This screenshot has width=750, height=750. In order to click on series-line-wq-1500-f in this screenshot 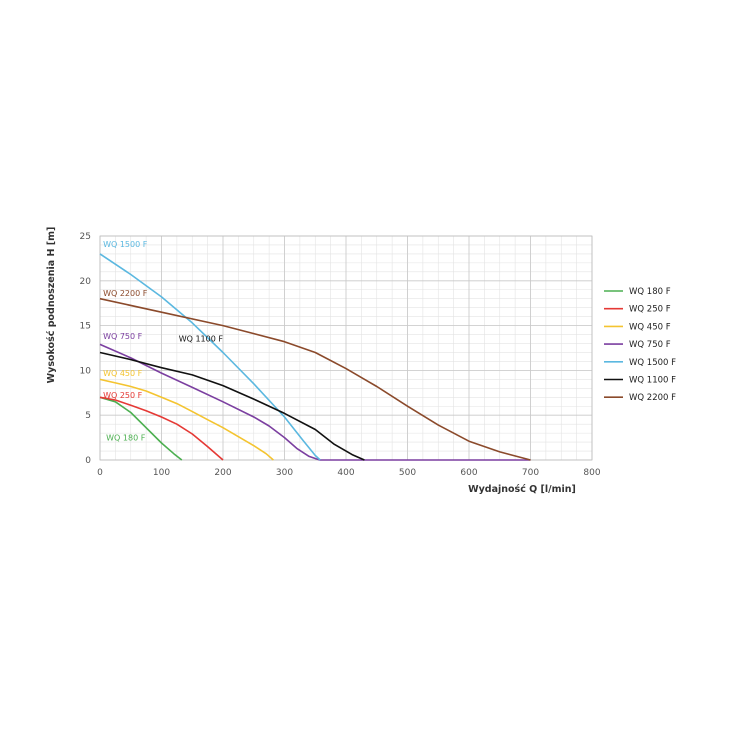, I will do `click(210, 357)`.